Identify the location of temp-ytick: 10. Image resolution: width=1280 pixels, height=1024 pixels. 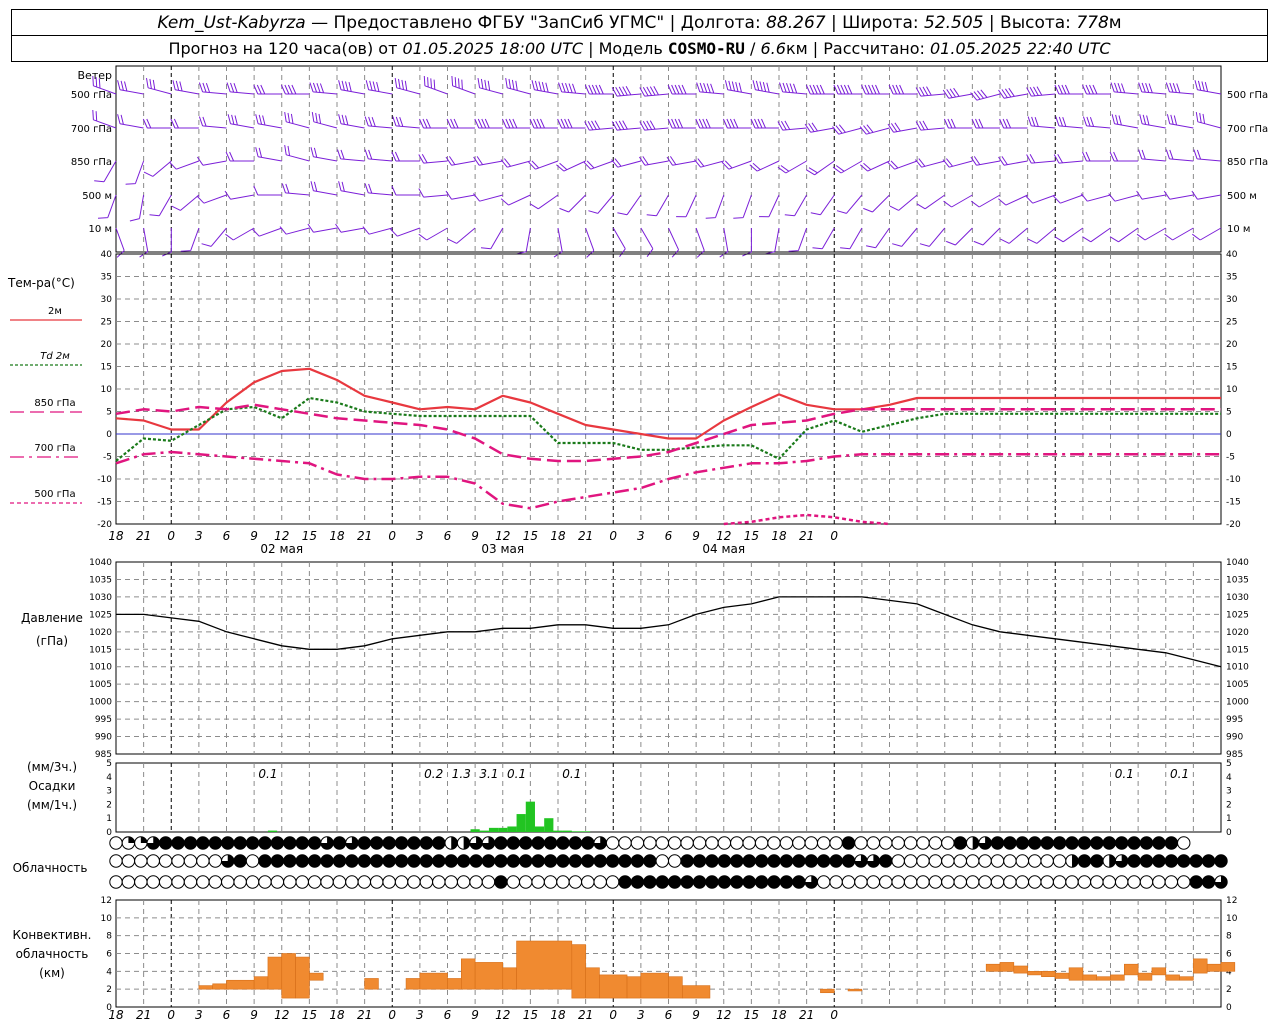
(107, 390).